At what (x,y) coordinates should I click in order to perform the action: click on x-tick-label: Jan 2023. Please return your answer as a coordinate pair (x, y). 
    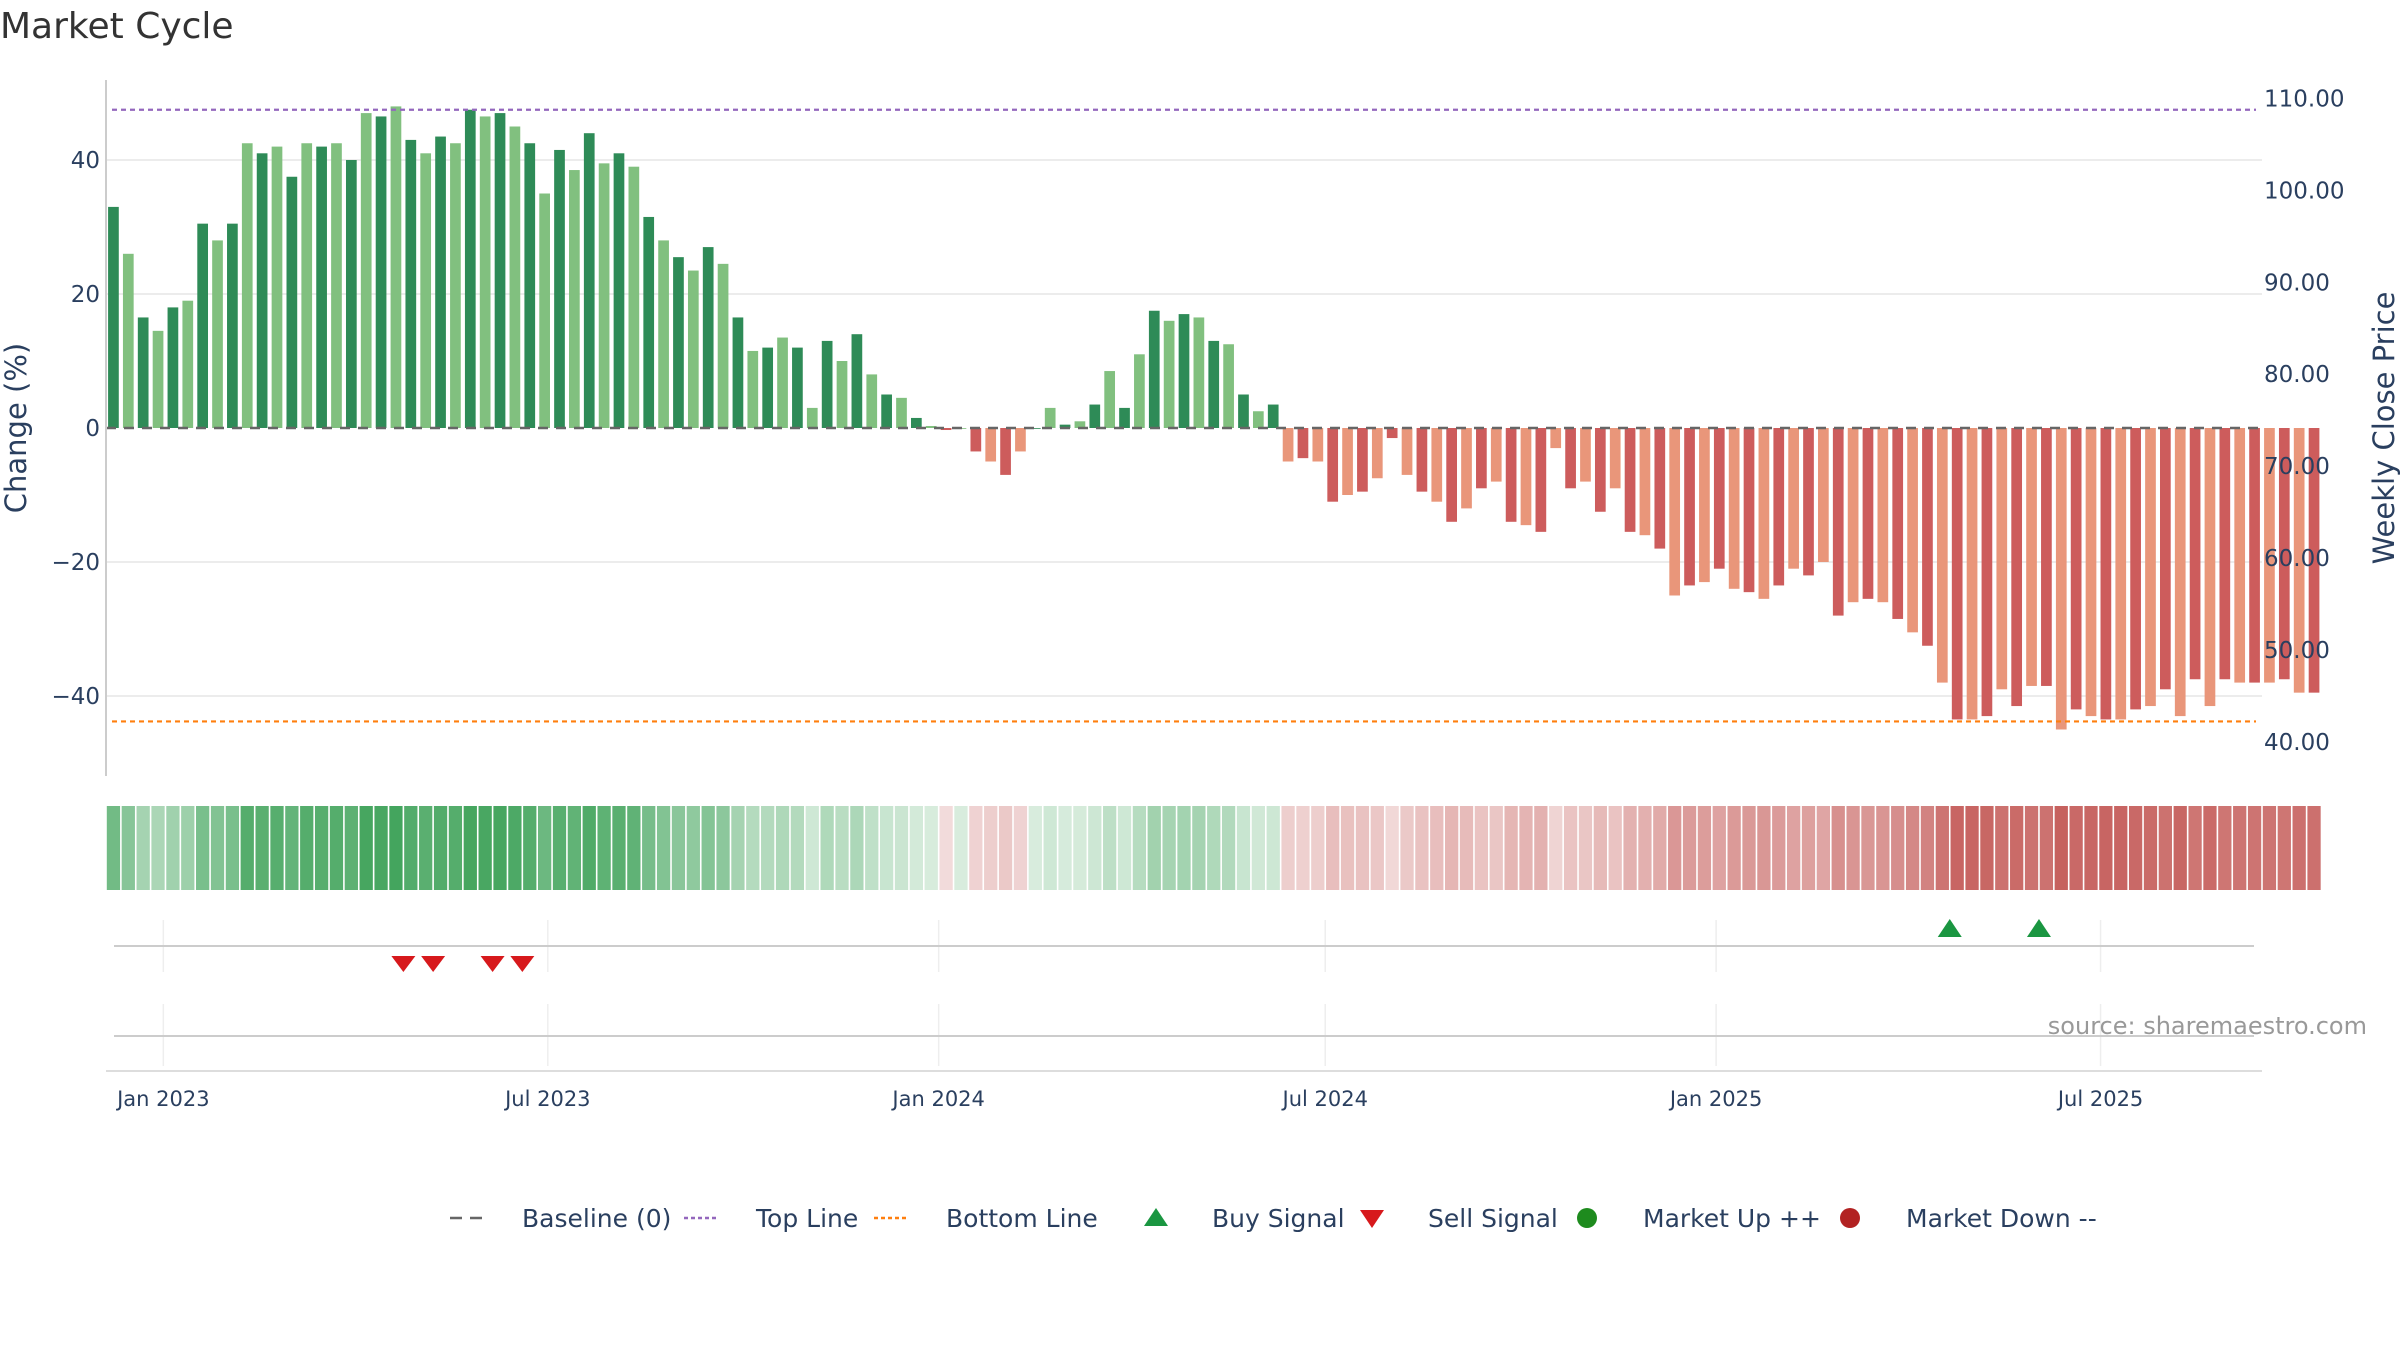
    Looking at the image, I should click on (162, 1099).